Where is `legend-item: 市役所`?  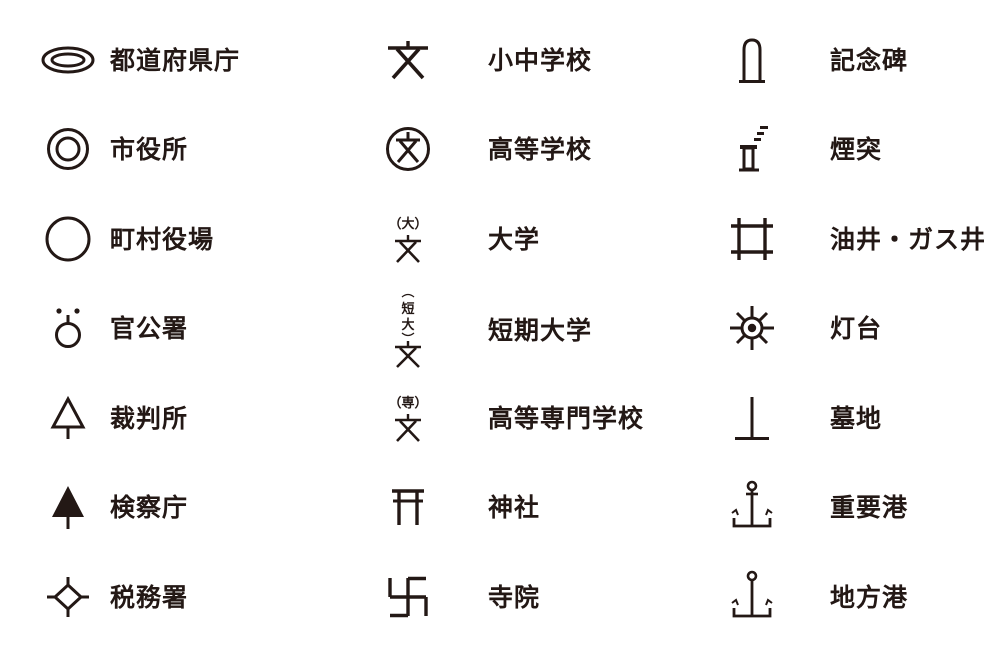
legend-item: 市役所 is located at coordinates (113, 149).